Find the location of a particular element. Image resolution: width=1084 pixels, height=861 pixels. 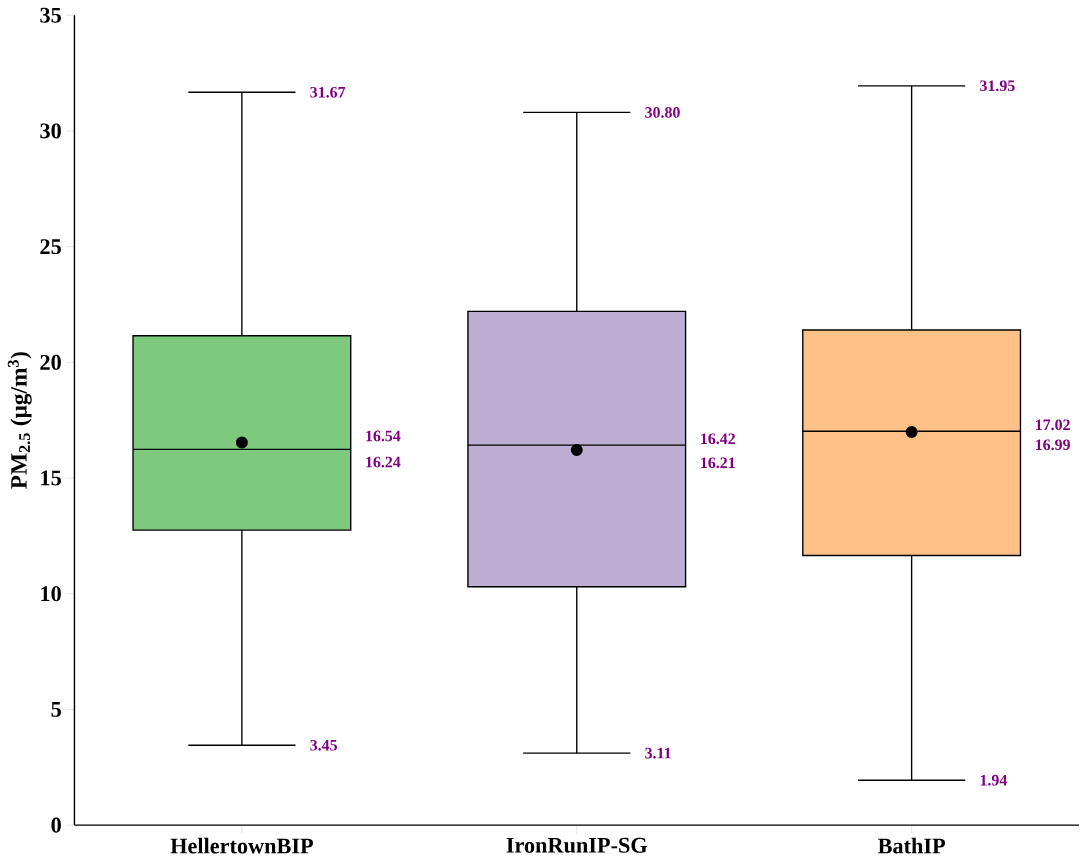

y-tick-label: 15 is located at coordinates (51, 478).